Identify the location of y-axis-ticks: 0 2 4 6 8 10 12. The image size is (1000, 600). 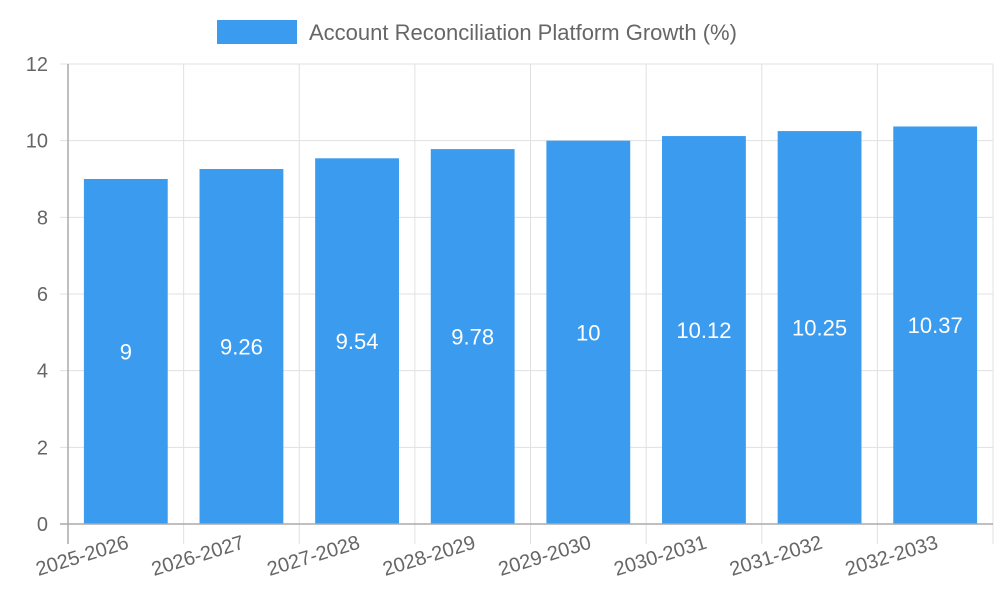
(37, 295).